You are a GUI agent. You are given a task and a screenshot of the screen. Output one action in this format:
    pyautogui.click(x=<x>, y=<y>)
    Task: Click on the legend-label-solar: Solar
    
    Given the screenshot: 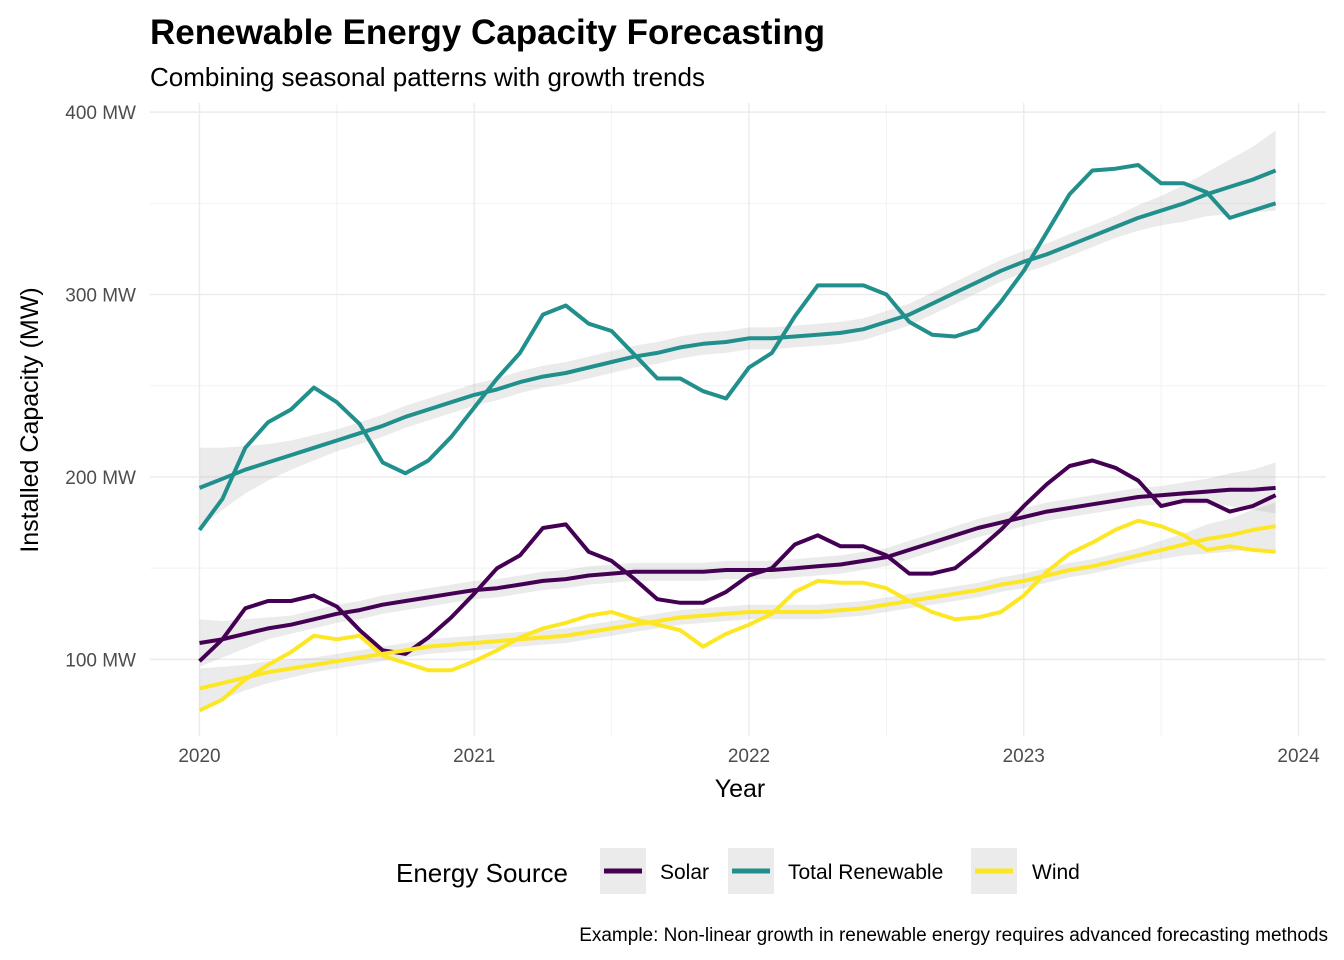 What is the action you would take?
    pyautogui.click(x=684, y=872)
    